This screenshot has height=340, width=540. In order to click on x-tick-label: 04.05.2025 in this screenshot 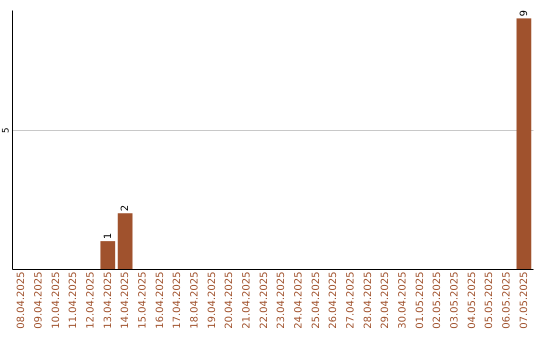, I will do `click(472, 300)`.